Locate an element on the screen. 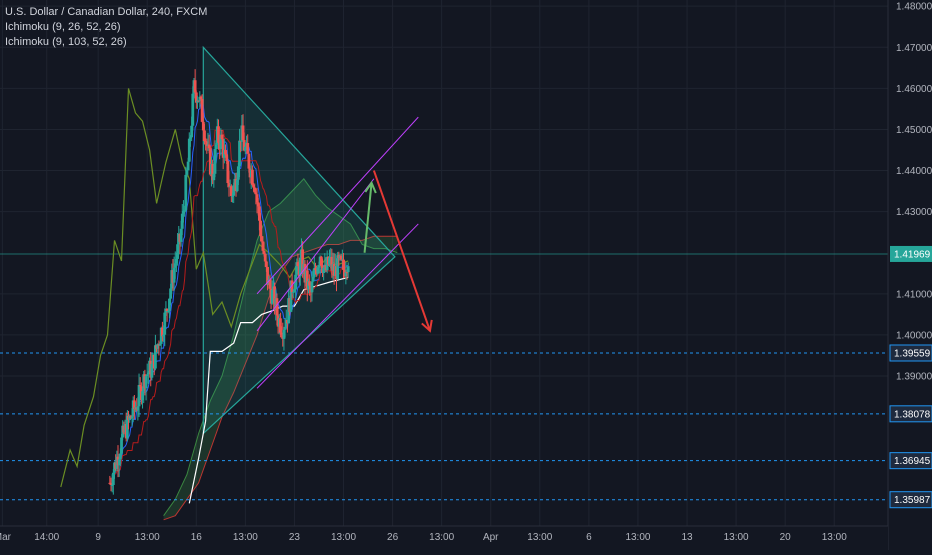  y-tick-label: 1.48000 is located at coordinates (914, 7).